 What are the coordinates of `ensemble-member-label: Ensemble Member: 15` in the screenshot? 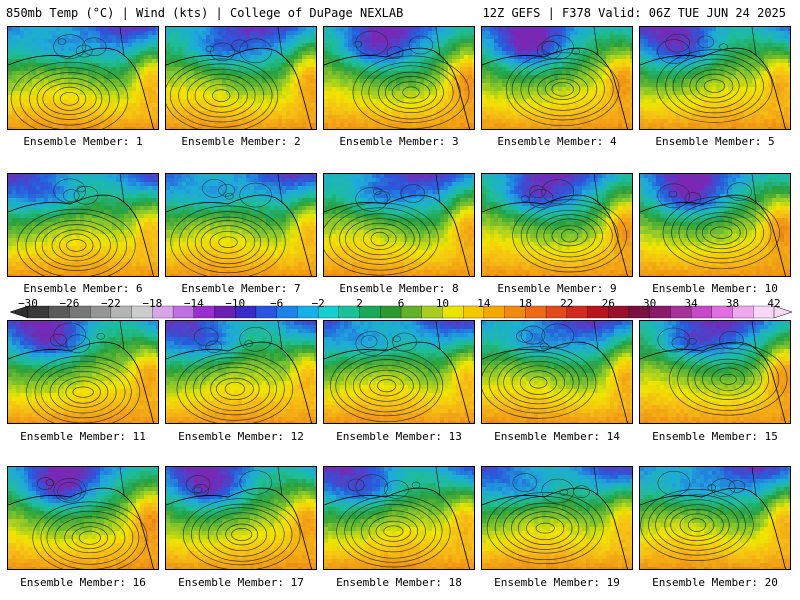 It's located at (715, 436).